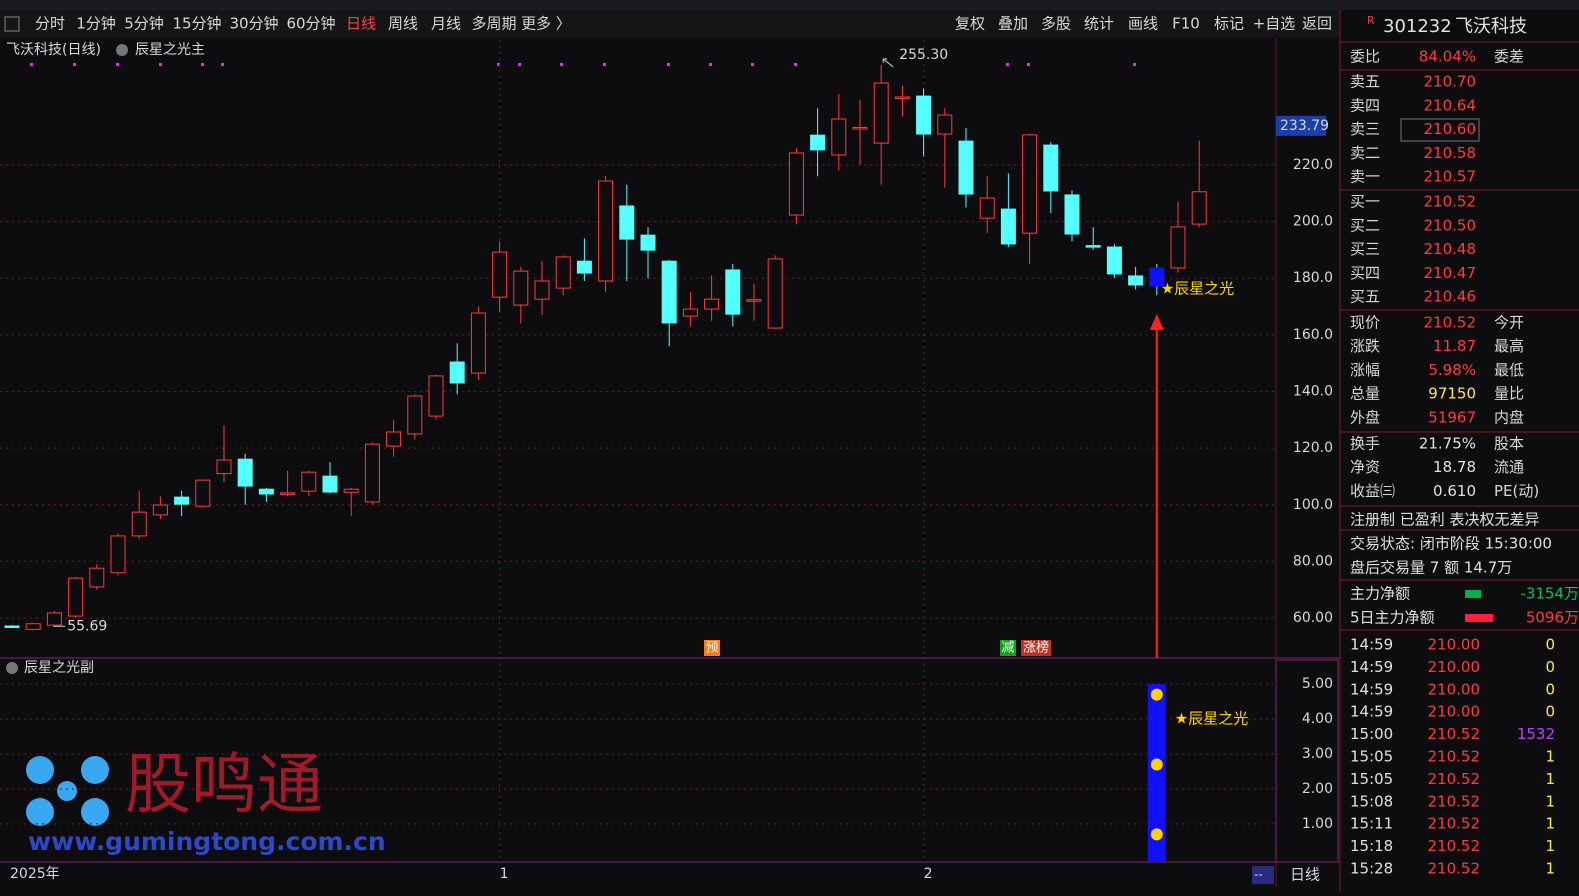 Image resolution: width=1579 pixels, height=896 pixels. I want to click on order-level: 买三, so click(1365, 249).